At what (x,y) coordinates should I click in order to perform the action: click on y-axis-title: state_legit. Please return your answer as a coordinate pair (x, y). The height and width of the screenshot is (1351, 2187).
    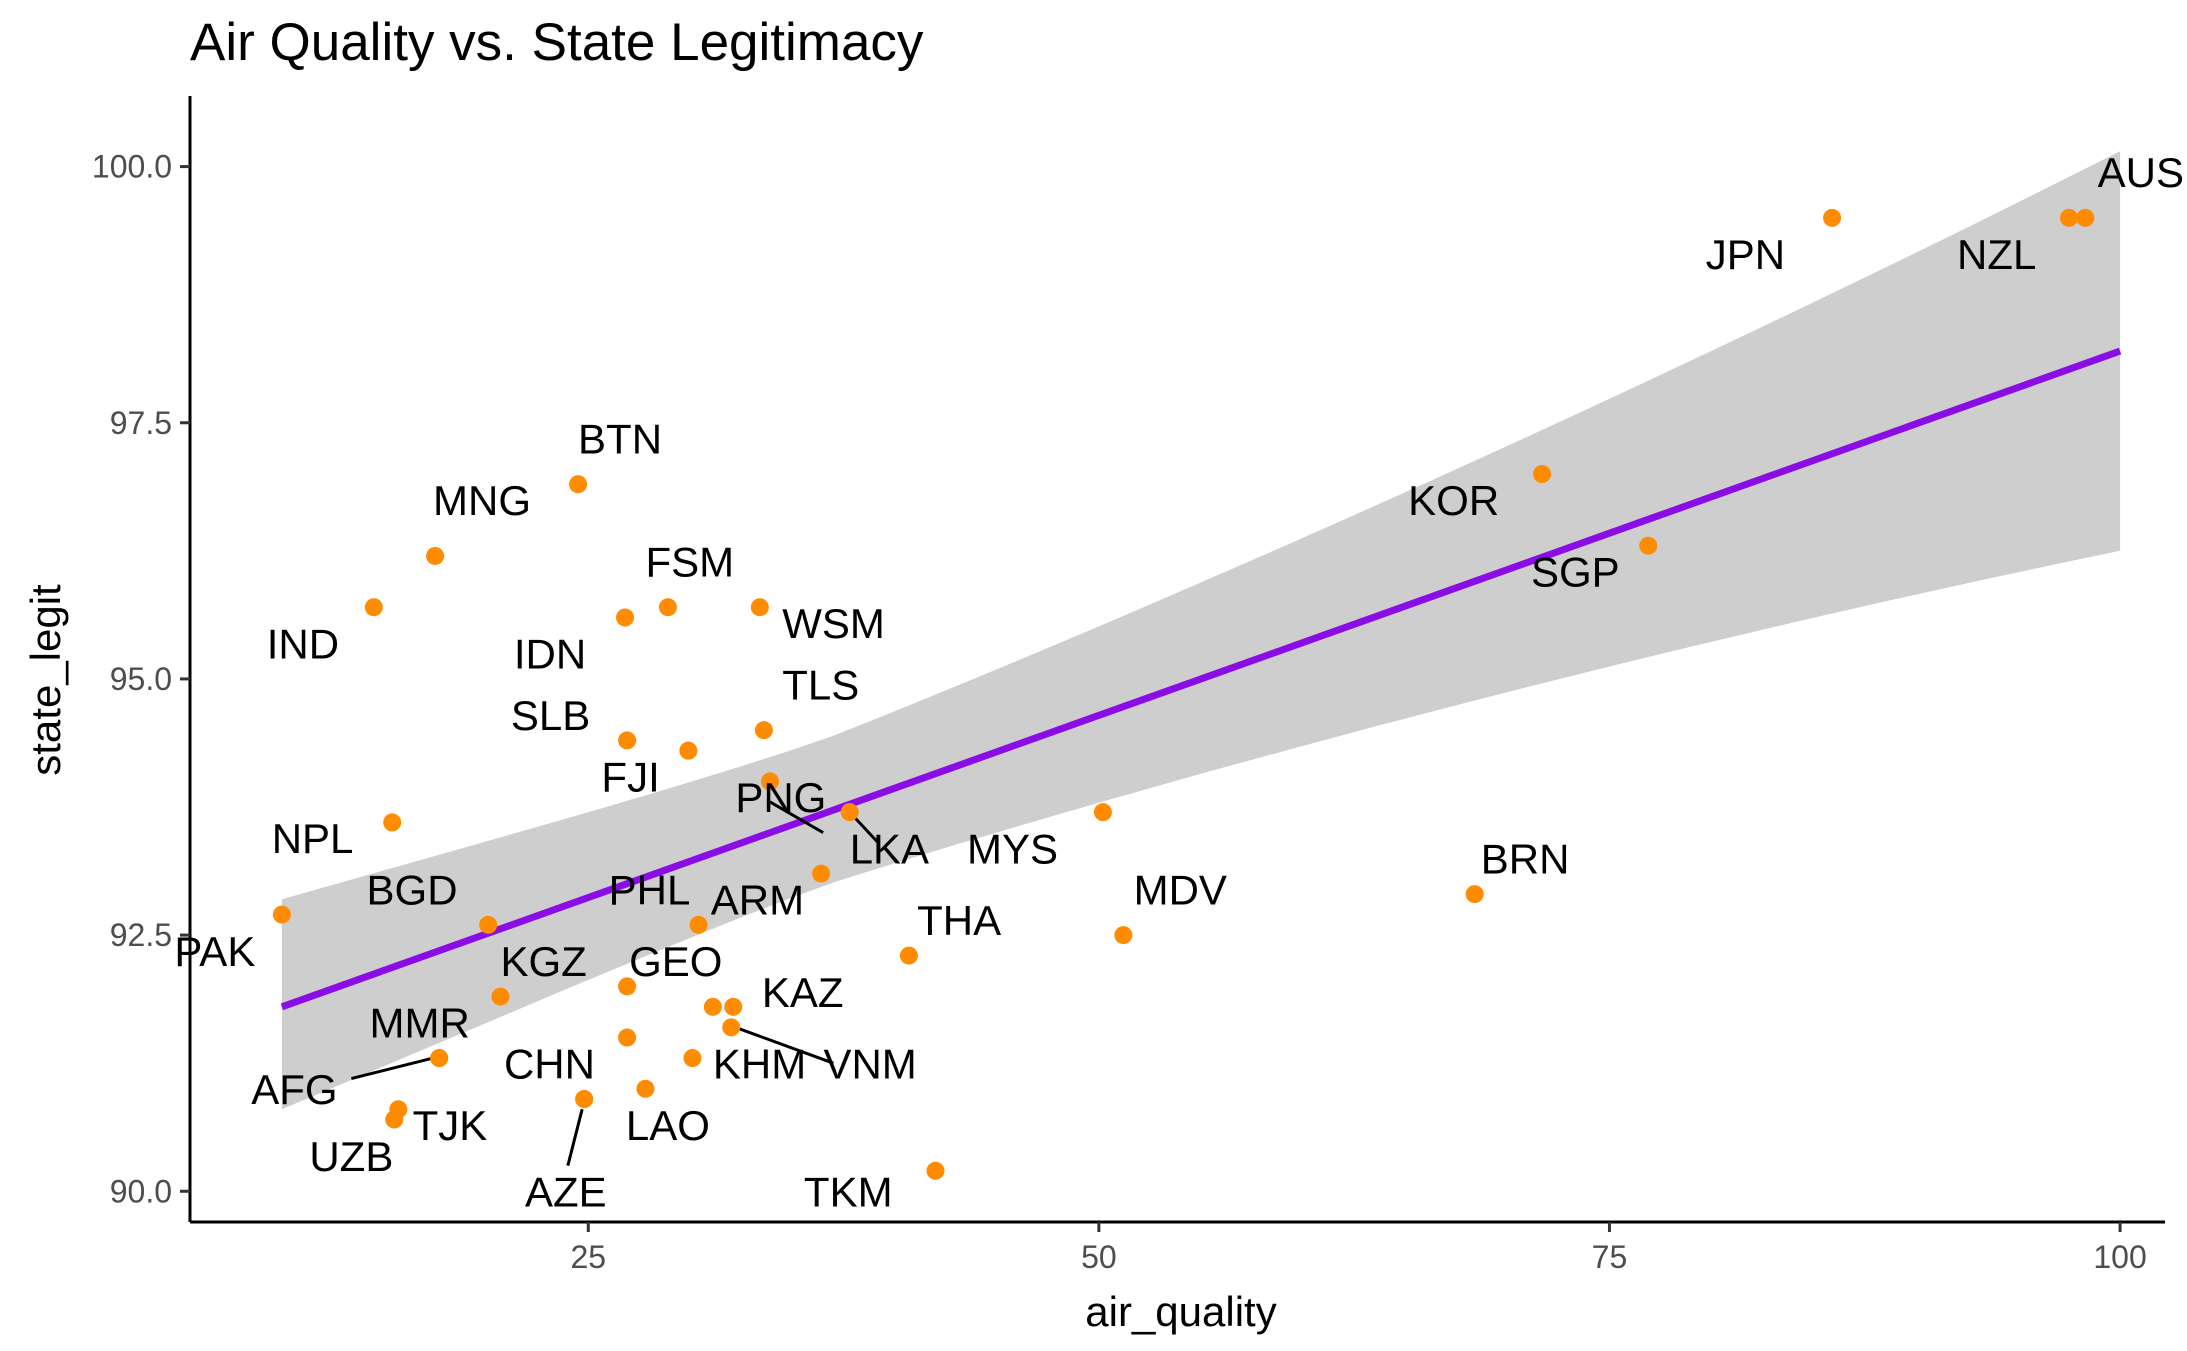
    Looking at the image, I should click on (45, 680).